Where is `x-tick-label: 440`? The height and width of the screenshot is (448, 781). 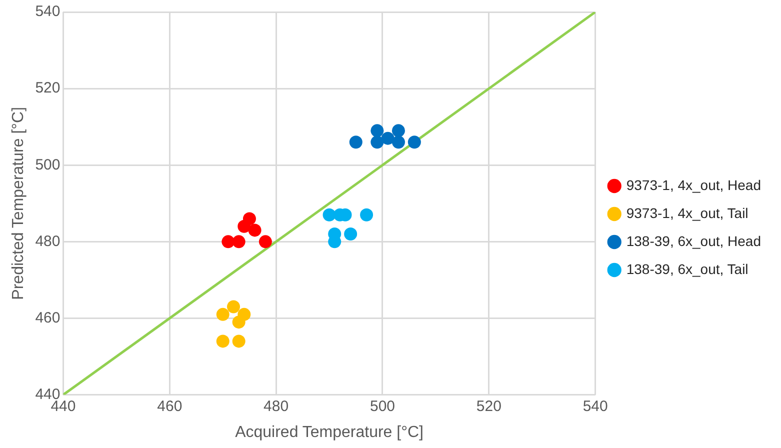
x-tick-label: 440 is located at coordinates (63, 406).